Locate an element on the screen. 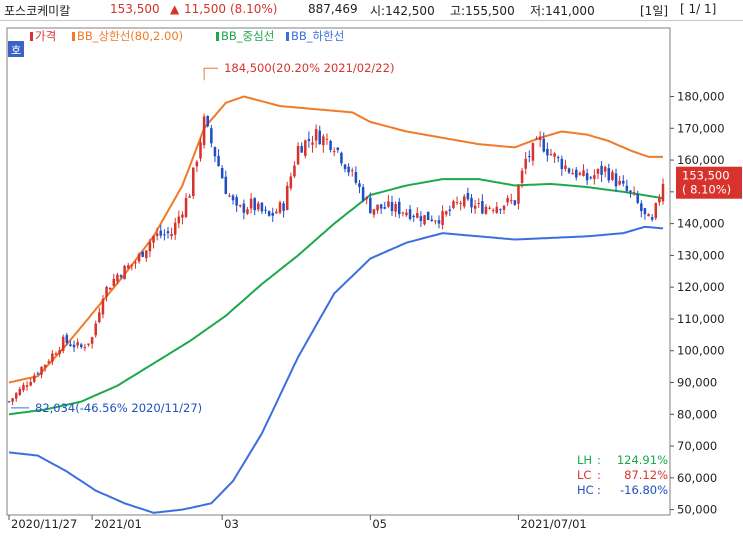  y-tick-label: 180,000 is located at coordinates (701, 97).